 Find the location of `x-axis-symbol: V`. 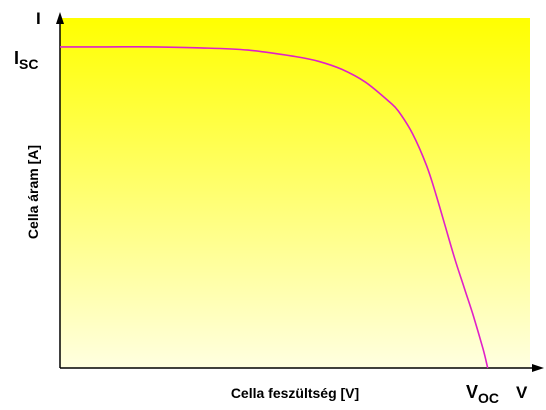

x-axis-symbol: V is located at coordinates (522, 392).